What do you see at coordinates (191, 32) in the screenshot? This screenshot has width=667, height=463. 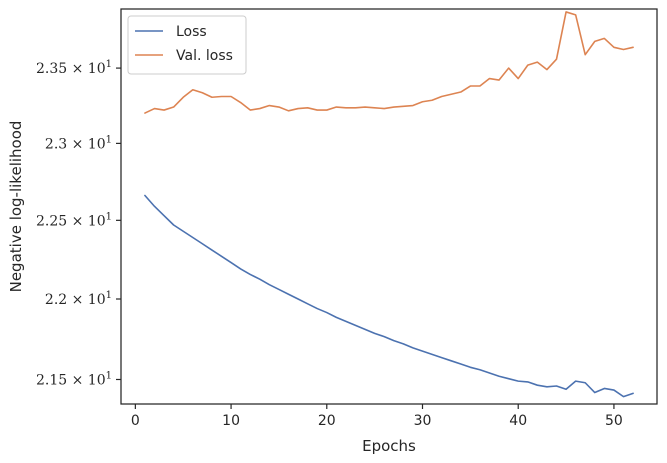 I see `legend-label-loss: Loss` at bounding box center [191, 32].